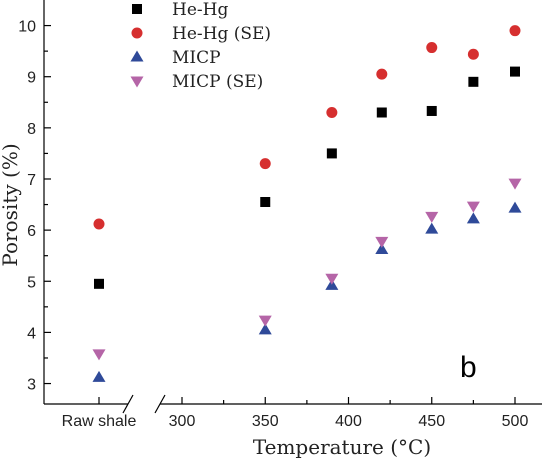 This screenshot has height=461, width=542. What do you see at coordinates (431, 421) in the screenshot?
I see `x-tick-label: 450` at bounding box center [431, 421].